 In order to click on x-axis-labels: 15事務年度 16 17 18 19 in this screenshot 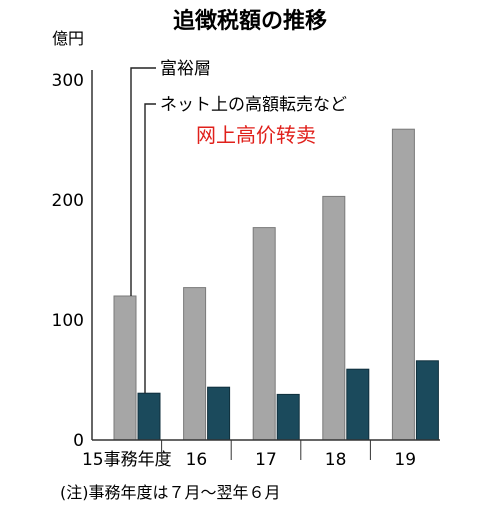, I will do `click(249, 460)`.